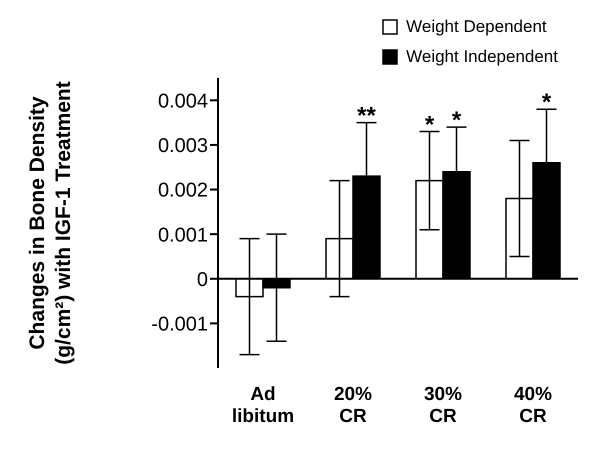 The width and height of the screenshot is (605, 459). I want to click on y-tick-label: 0.003, so click(183, 146).